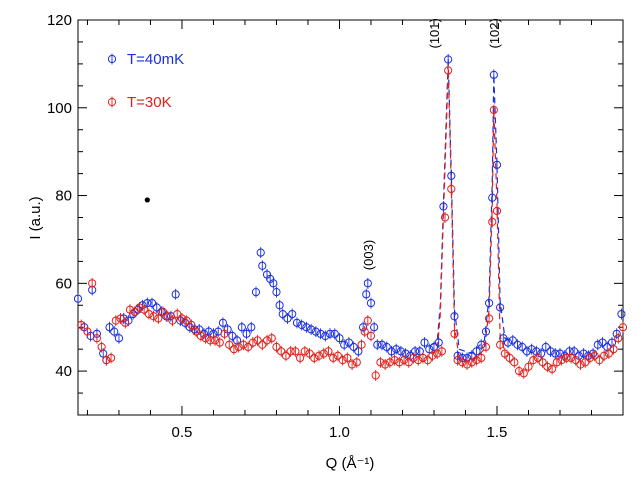 The image size is (644, 478). I want to click on x-tick-label: 1.5, so click(497, 432).